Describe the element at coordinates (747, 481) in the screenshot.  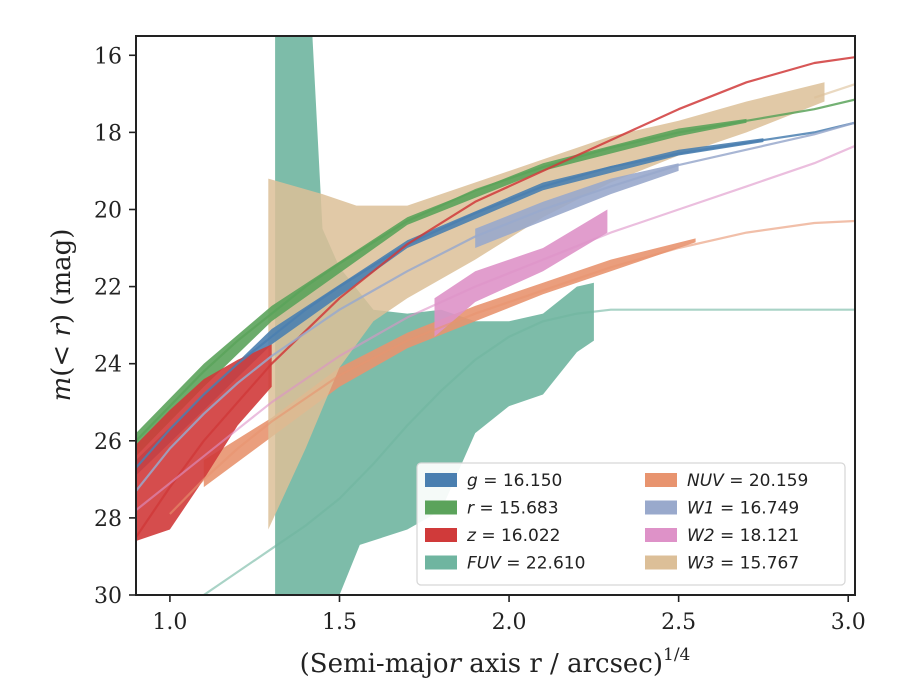
I see `legend-label-nuv: NUV = 20.159` at that location.